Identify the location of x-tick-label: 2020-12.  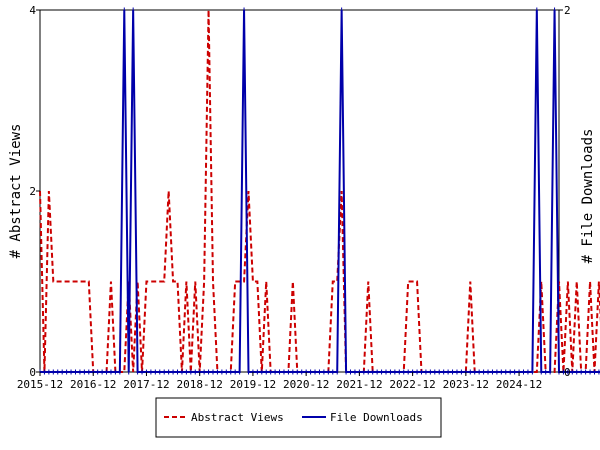
(306, 384).